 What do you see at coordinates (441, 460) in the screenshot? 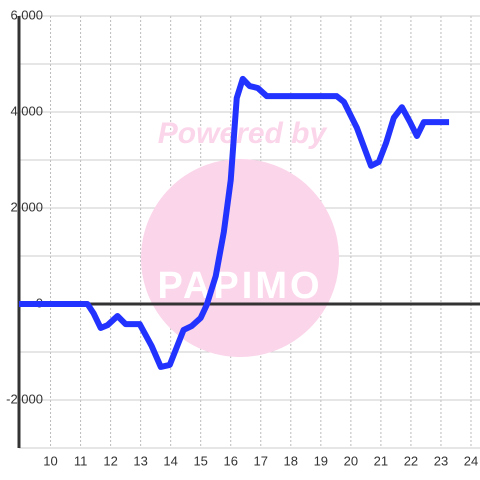
I see `x-tick-label: 23` at bounding box center [441, 460].